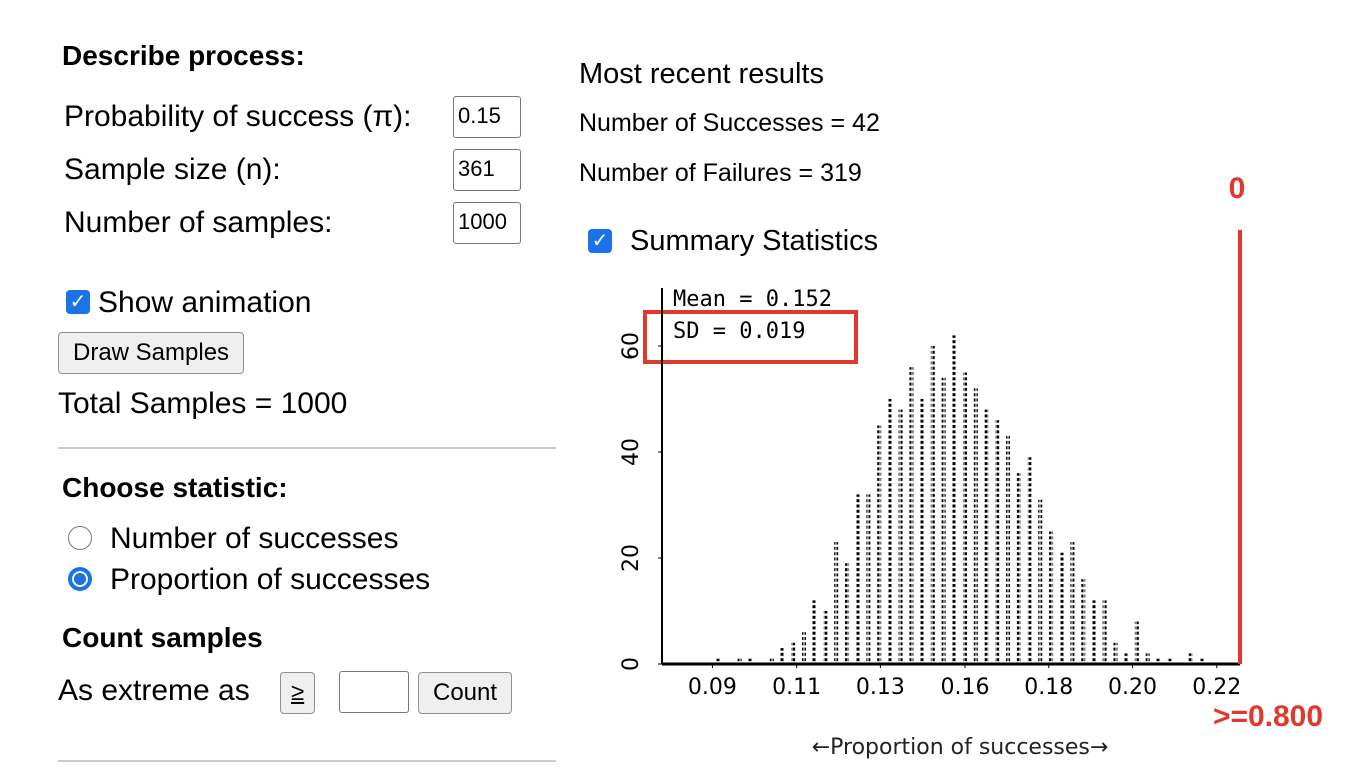 The image size is (1346, 784). What do you see at coordinates (487, 223) in the screenshot?
I see `input: 1000` at bounding box center [487, 223].